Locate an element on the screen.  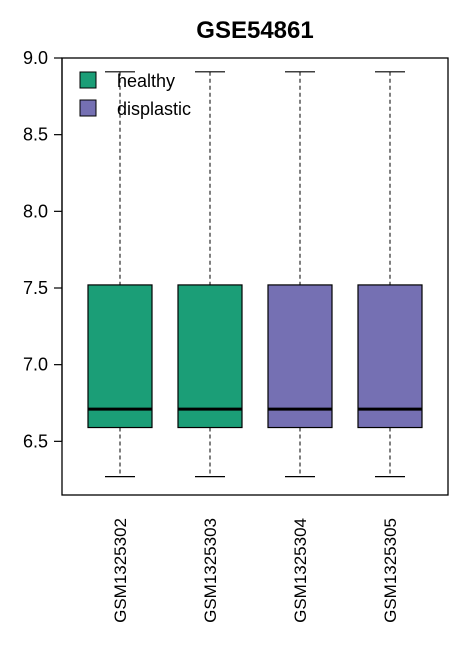
legend: healthy displastic is located at coordinates (135, 95).